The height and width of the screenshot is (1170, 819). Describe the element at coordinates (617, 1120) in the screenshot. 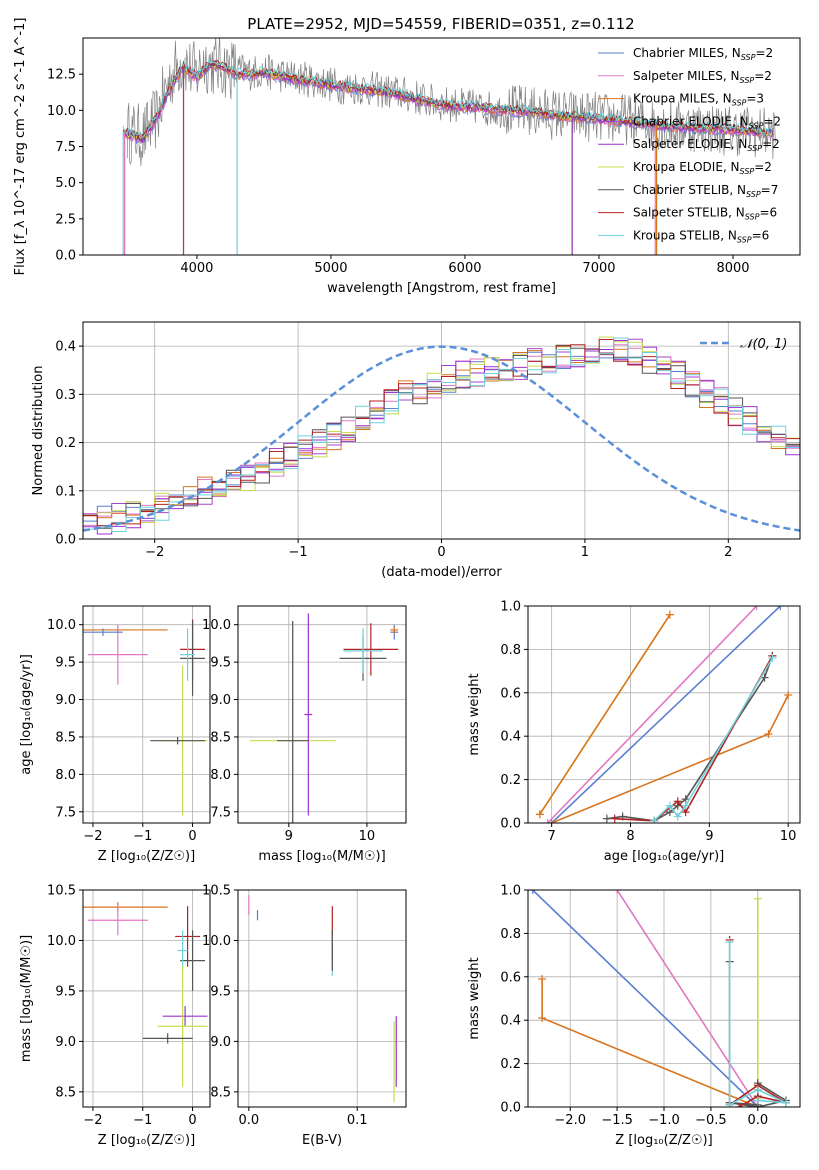

I see `x-tick-label: −1.5` at that location.